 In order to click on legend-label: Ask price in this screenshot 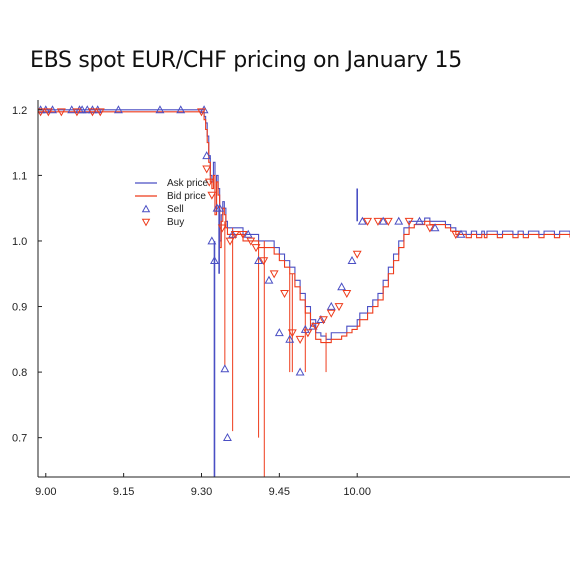, I will do `click(188, 183)`.